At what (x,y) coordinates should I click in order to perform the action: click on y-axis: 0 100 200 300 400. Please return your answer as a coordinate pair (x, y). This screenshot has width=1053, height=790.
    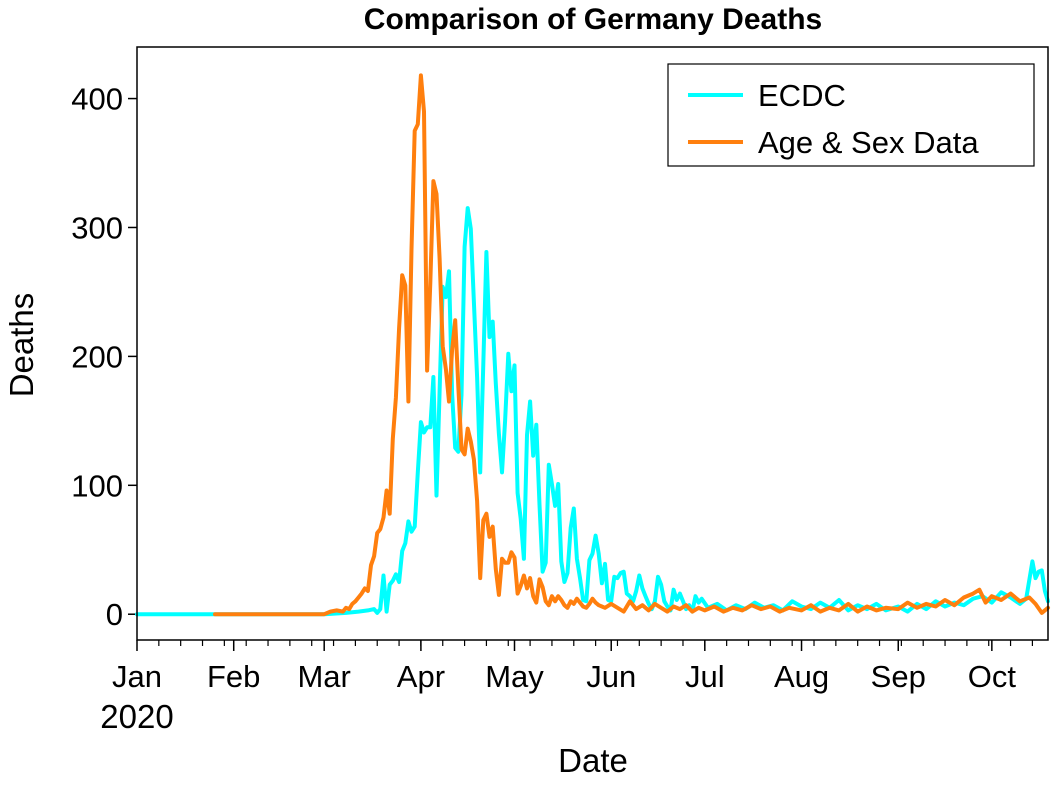
    Looking at the image, I should click on (104, 357).